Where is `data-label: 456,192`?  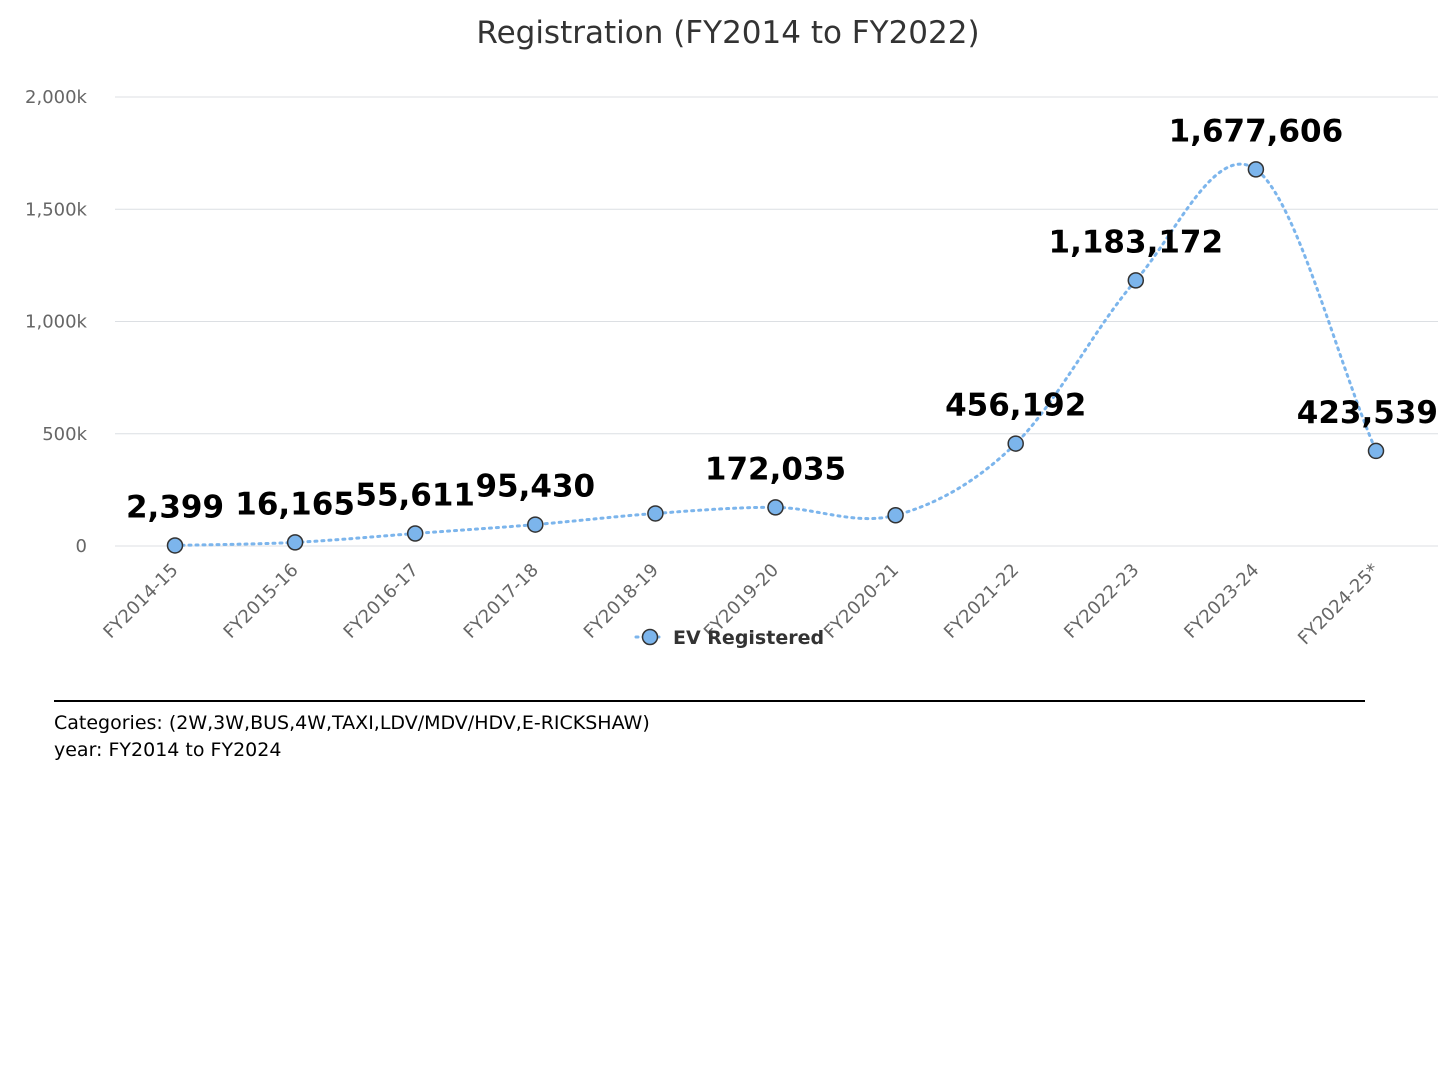
data-label: 456,192 is located at coordinates (1015, 406).